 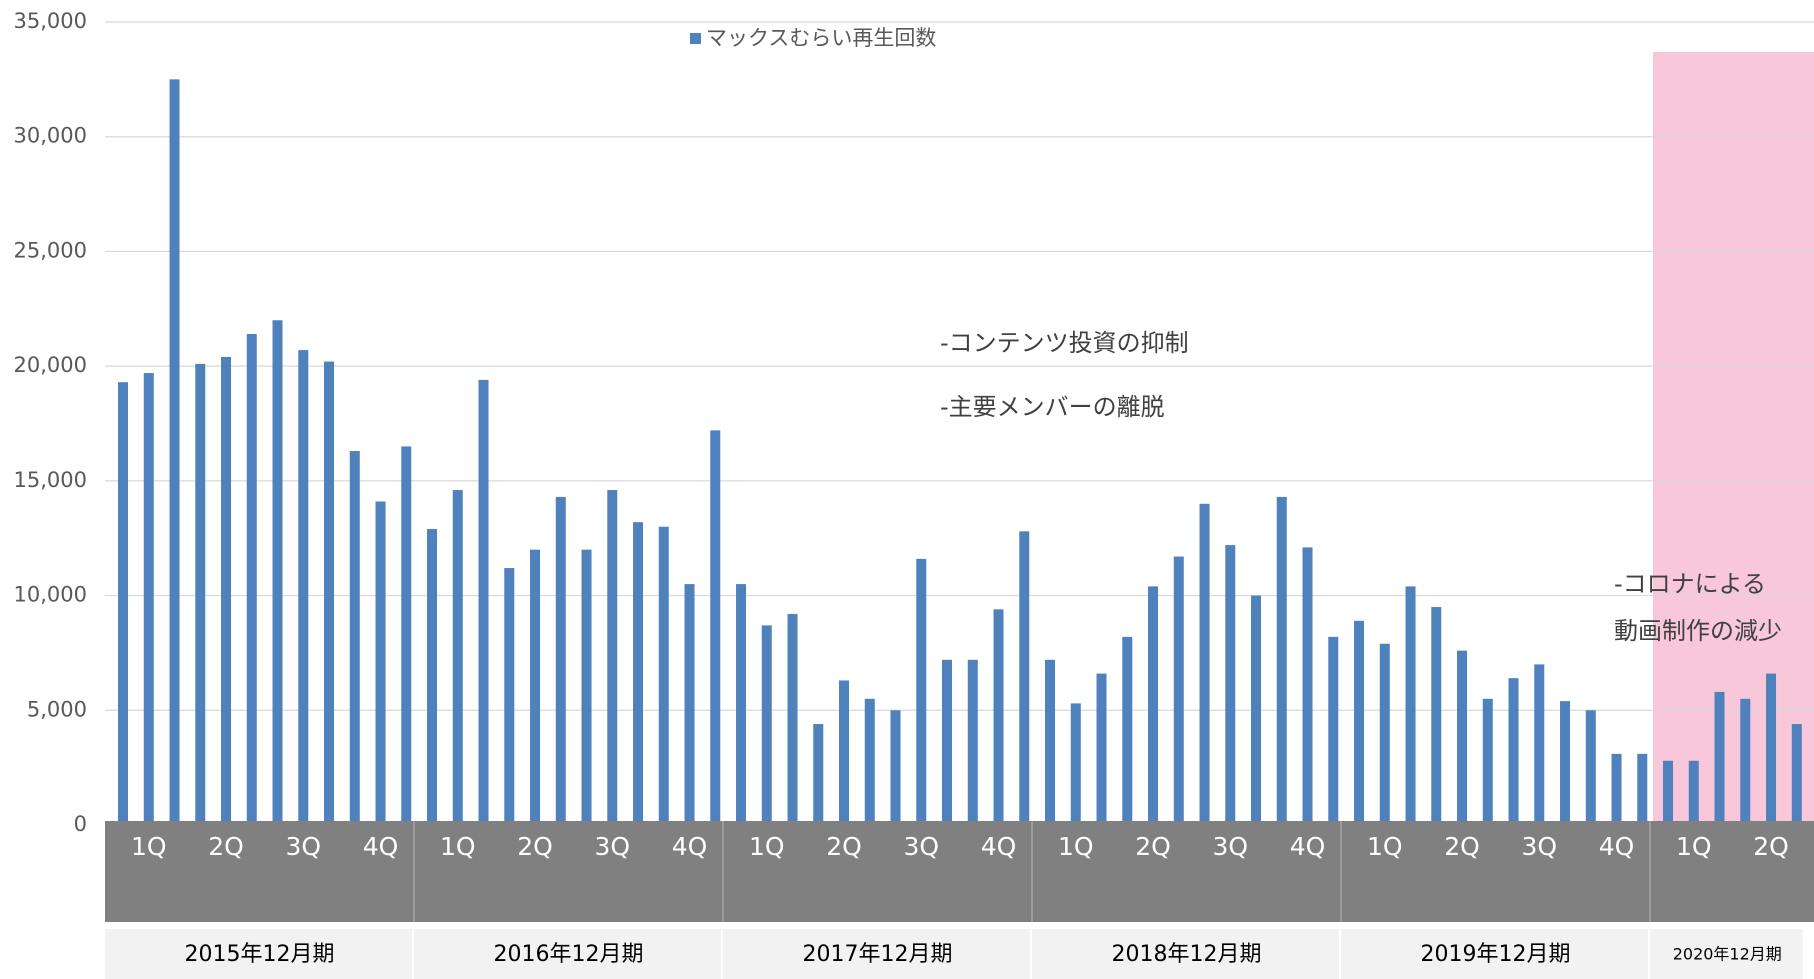 What do you see at coordinates (50, 136) in the screenshot?
I see `y-tick-label: 30,000` at bounding box center [50, 136].